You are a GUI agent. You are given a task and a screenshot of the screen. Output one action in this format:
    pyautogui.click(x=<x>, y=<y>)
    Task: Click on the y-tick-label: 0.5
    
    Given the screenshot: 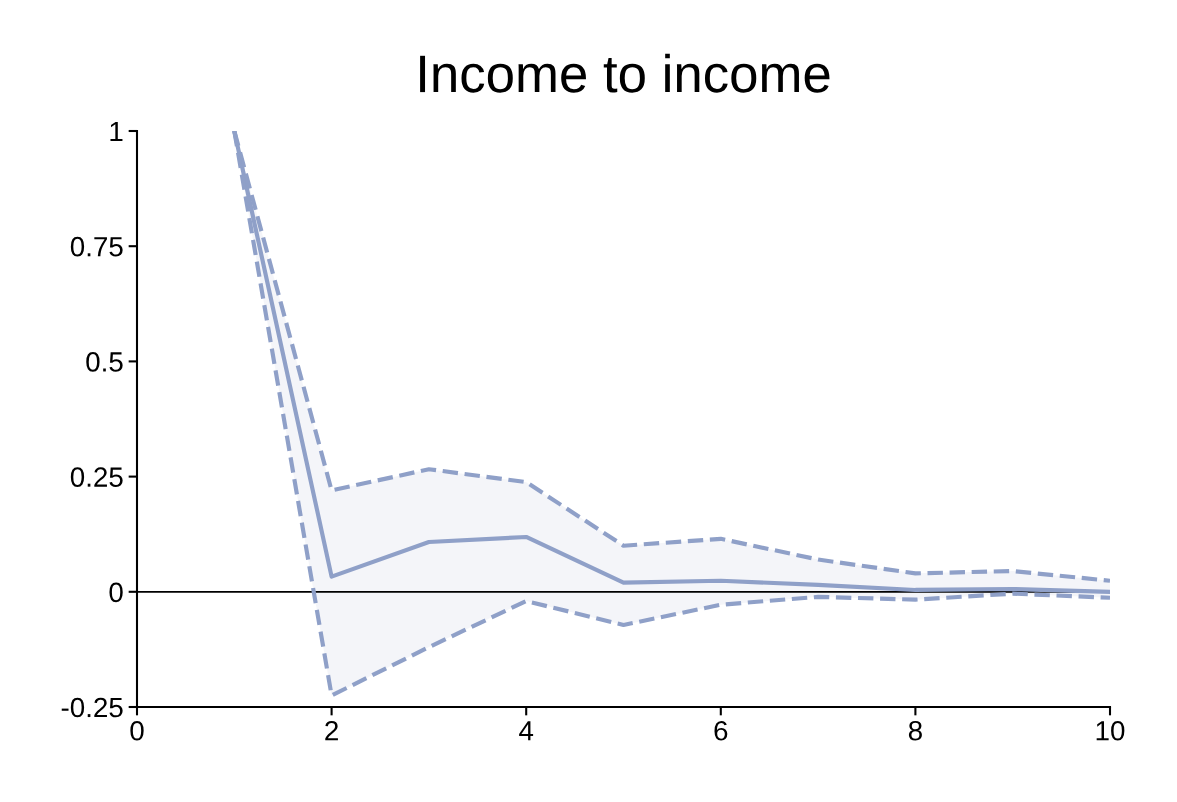 What is the action you would take?
    pyautogui.click(x=104, y=362)
    